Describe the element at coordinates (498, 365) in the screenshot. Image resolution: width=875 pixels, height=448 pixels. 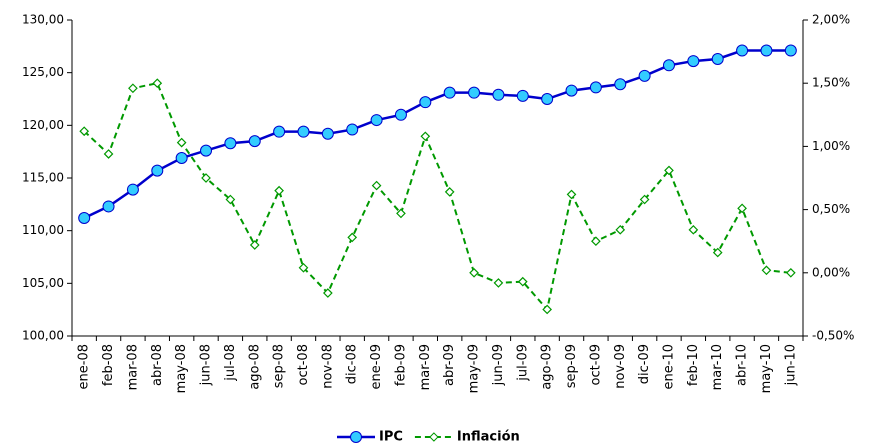
I see `x-tick-label: jun-09` at that location.